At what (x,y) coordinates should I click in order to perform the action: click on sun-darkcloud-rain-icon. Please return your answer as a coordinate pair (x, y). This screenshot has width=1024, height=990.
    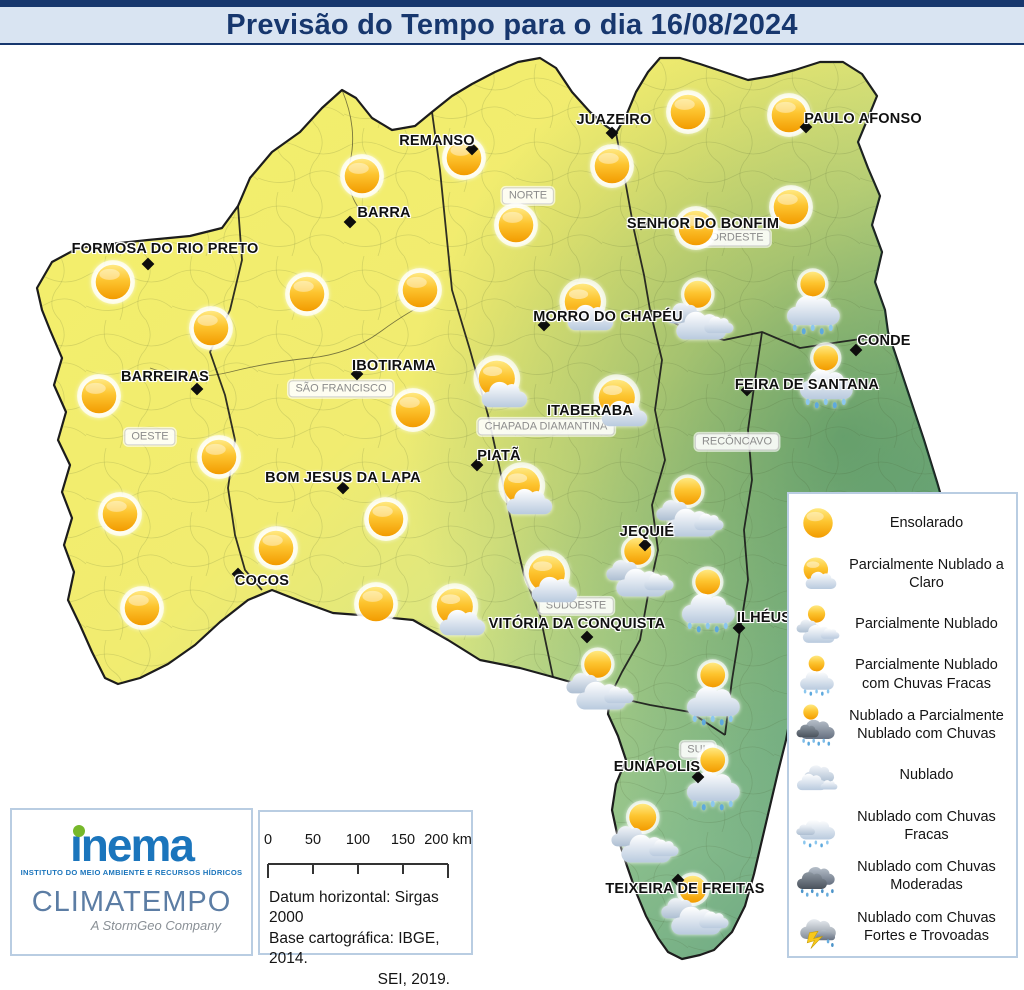
    Looking at the image, I should click on (818, 725).